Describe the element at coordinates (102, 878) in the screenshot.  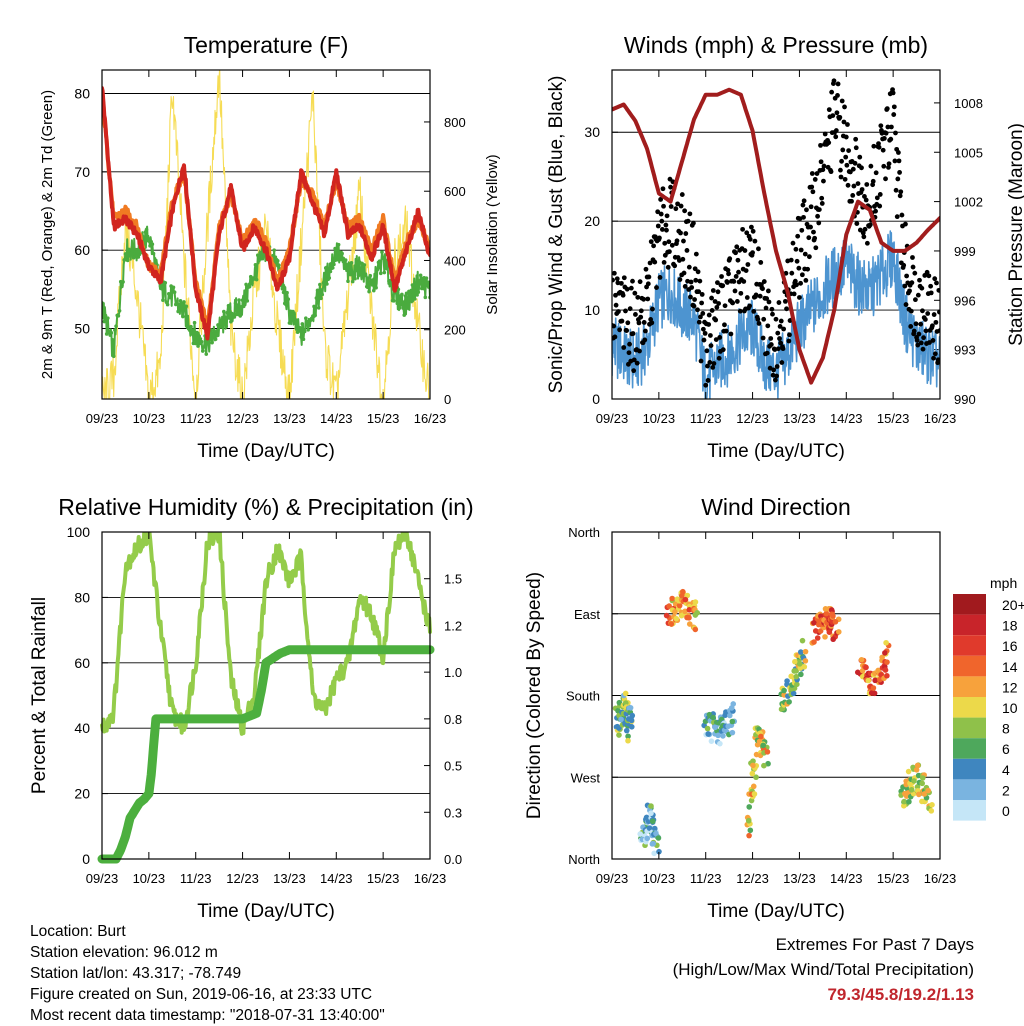
I see `humidity-x-tick-label: 09/23` at that location.